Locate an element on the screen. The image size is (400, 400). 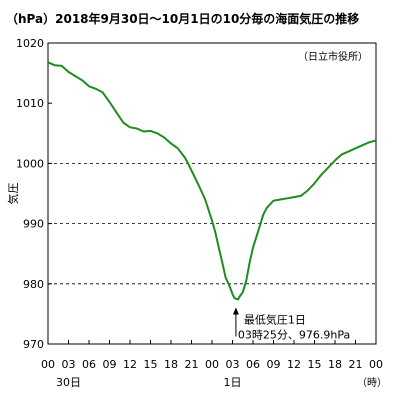
y-tick-label: 990 is located at coordinates (33, 224).